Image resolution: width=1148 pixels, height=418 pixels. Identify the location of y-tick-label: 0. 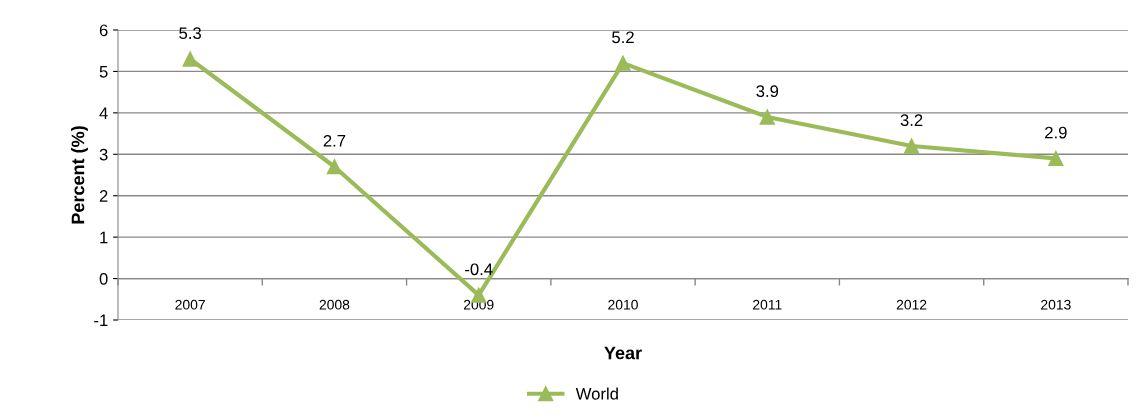
(103, 278).